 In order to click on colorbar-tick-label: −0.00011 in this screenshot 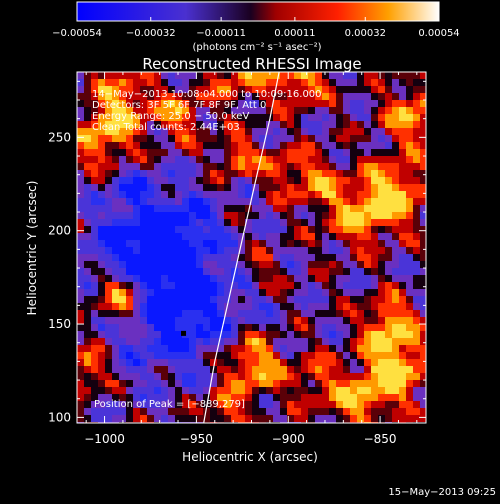, I will do `click(221, 33)`.